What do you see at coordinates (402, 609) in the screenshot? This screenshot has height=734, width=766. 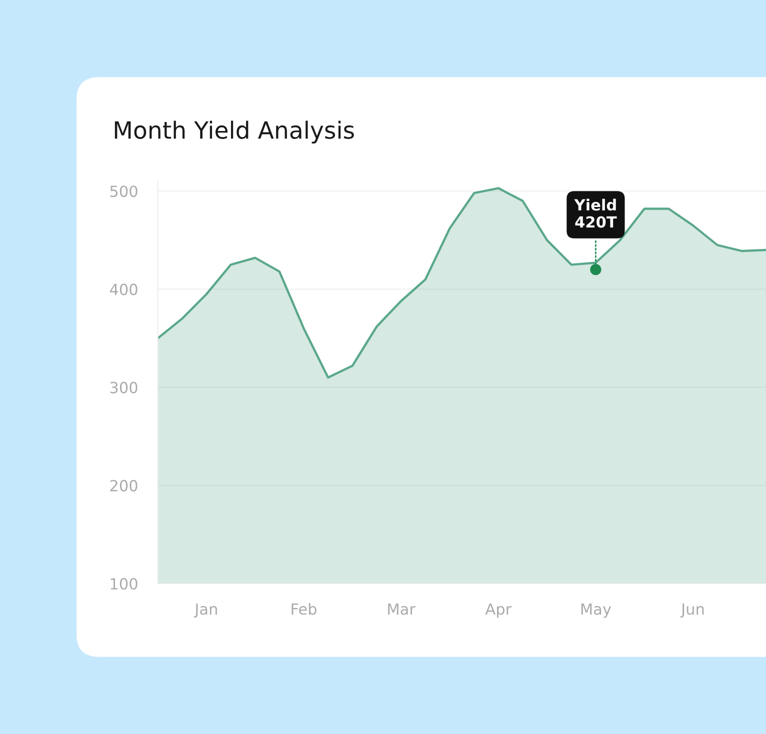 I see `x-tick-label: Mar` at bounding box center [402, 609].